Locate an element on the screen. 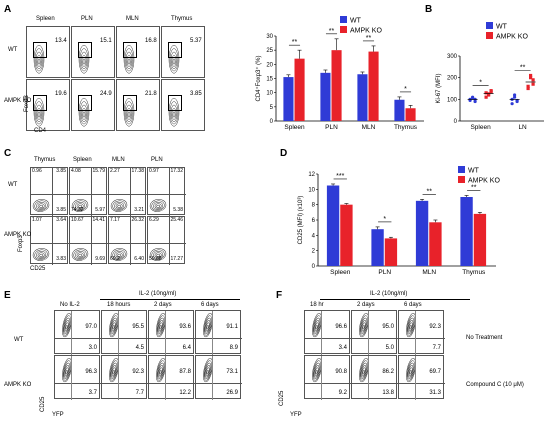 This screenshot has width=550, height=422. panel-e-flowplot: 91.1 8.9 is located at coordinates (218, 332).